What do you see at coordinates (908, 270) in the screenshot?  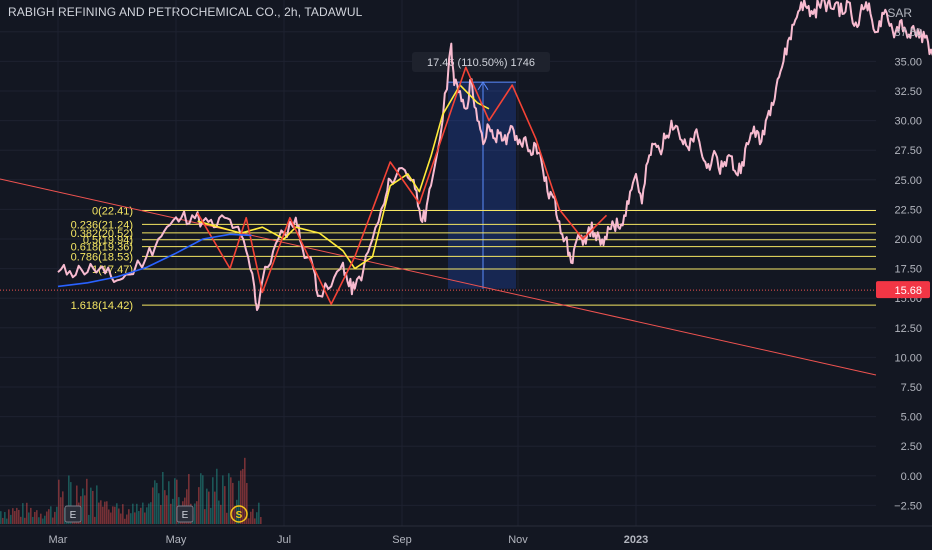 I see `y-tick-label: 17.50` at bounding box center [908, 270].